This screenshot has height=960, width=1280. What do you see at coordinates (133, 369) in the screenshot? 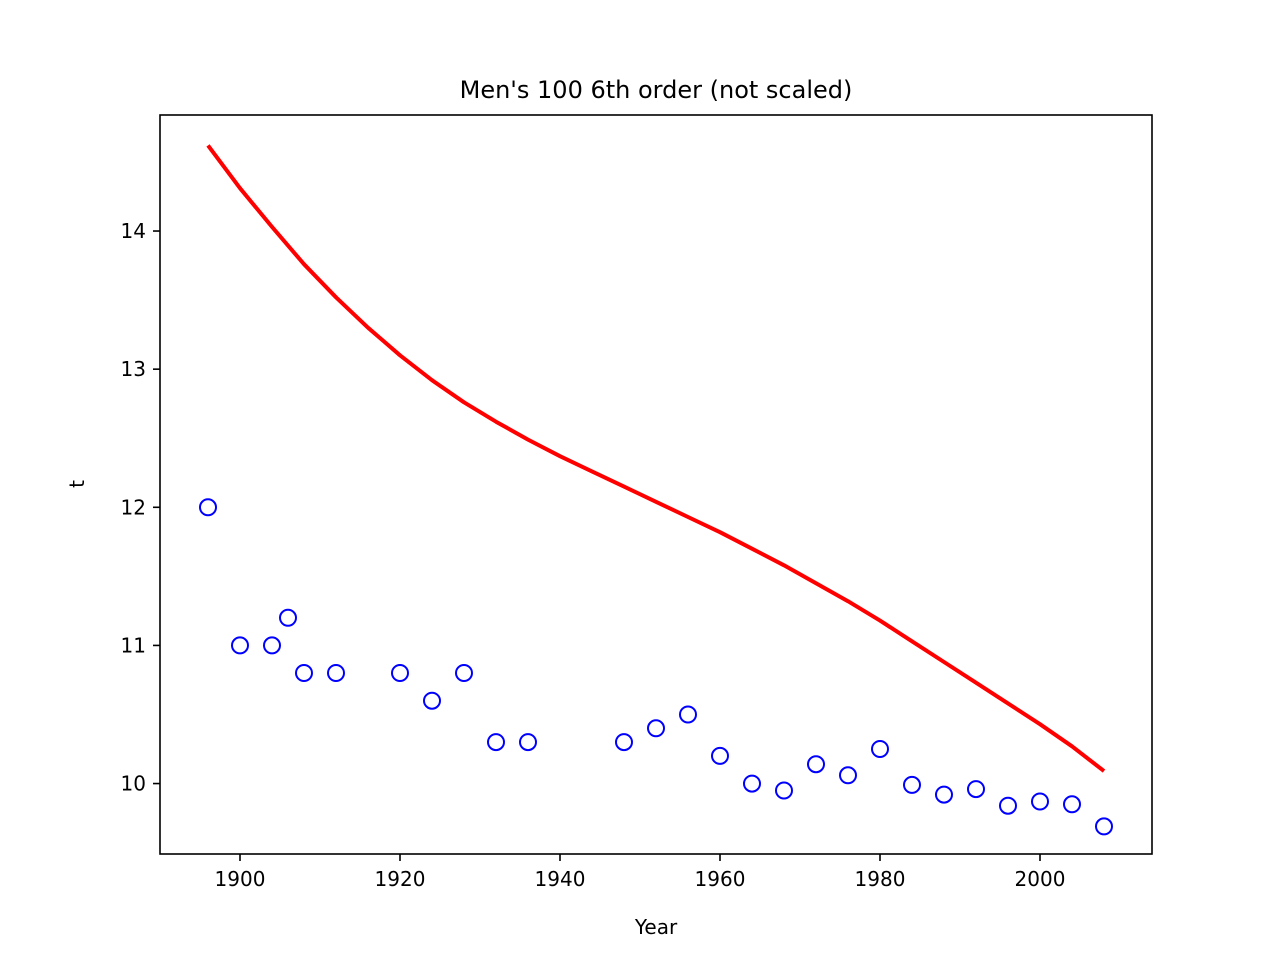
I see `y-tick-label: 13` at bounding box center [133, 369].